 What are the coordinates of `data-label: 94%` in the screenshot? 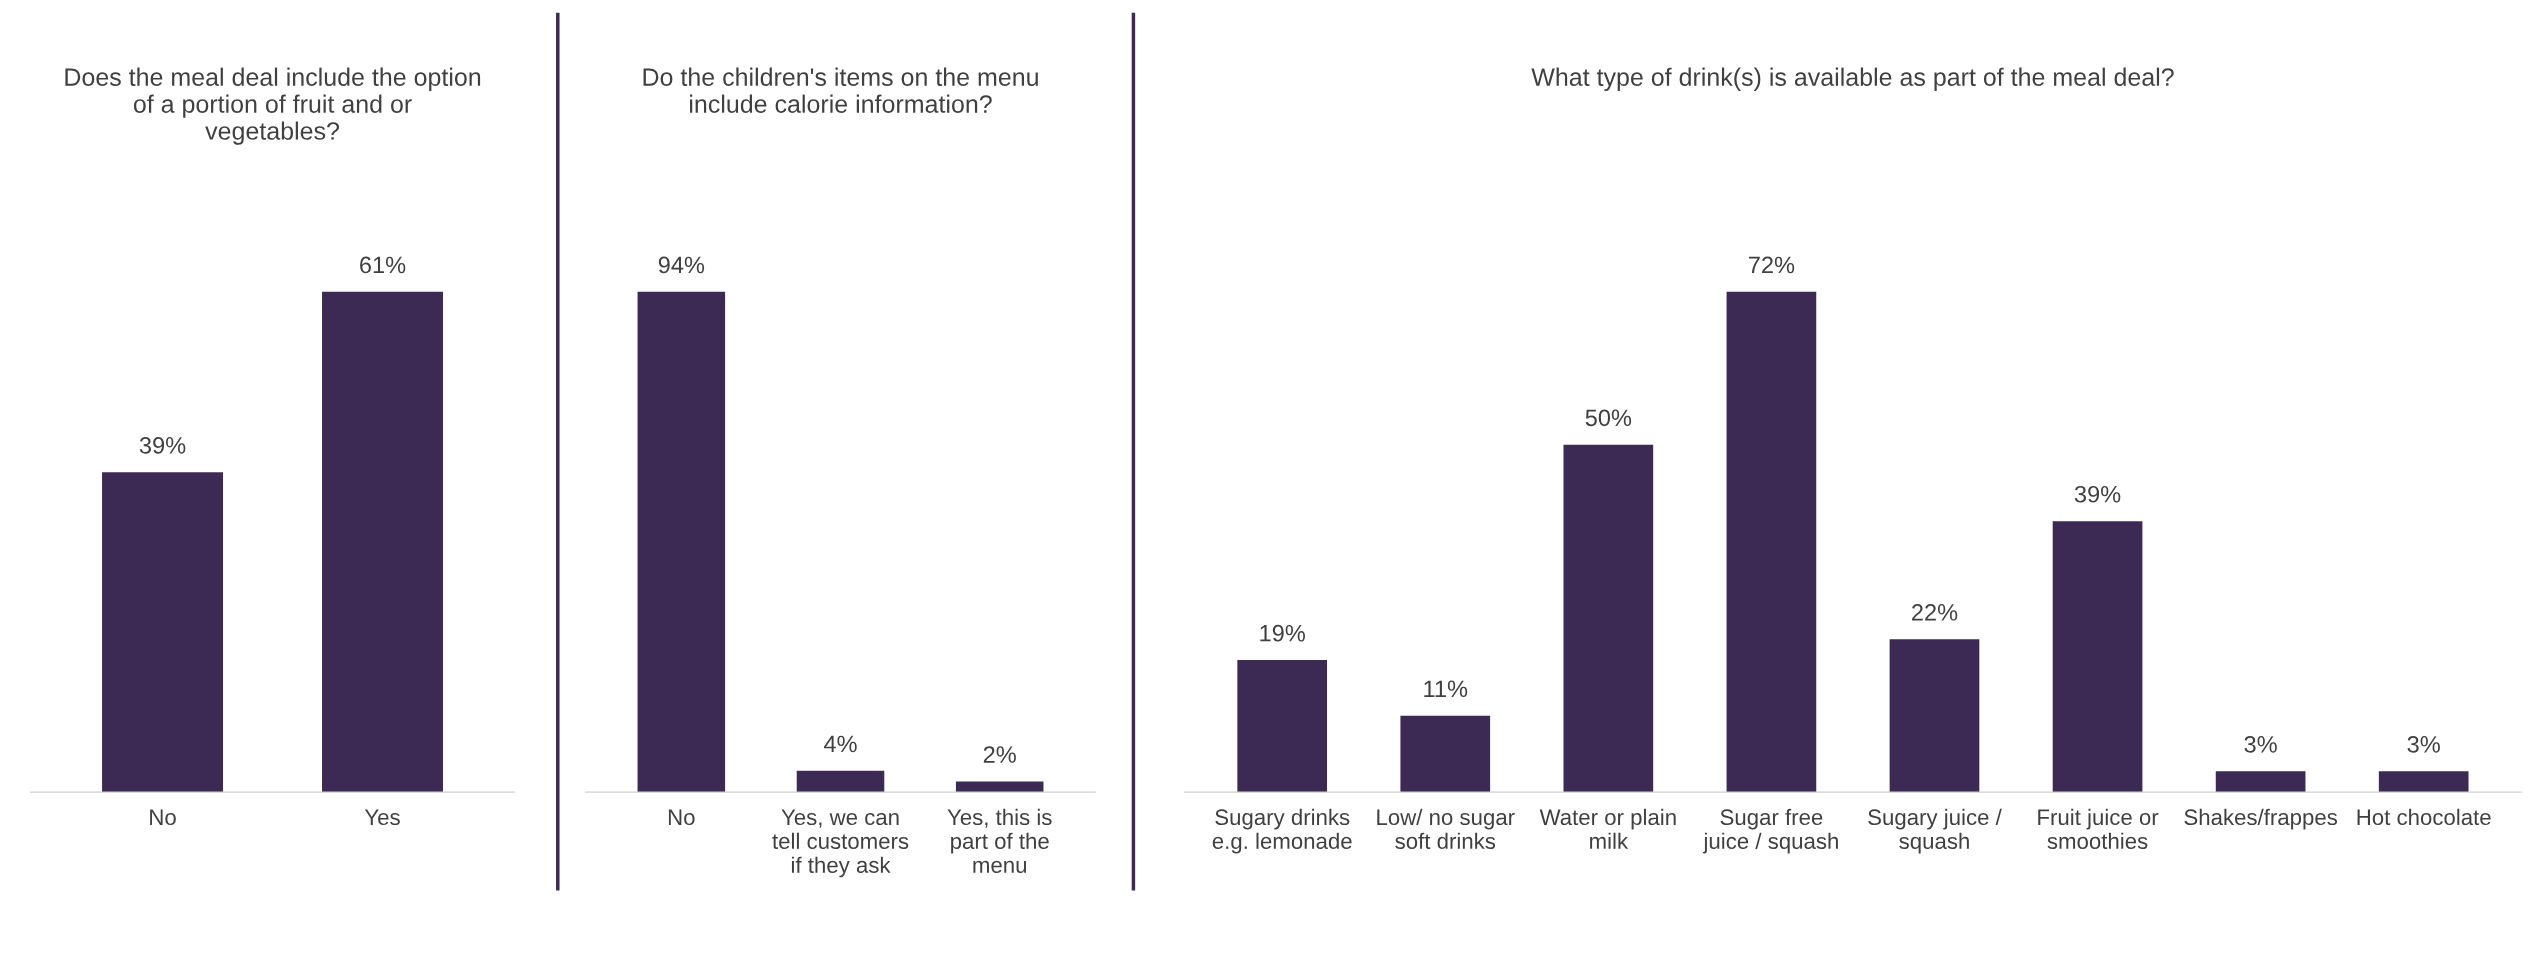 It's located at (681, 265).